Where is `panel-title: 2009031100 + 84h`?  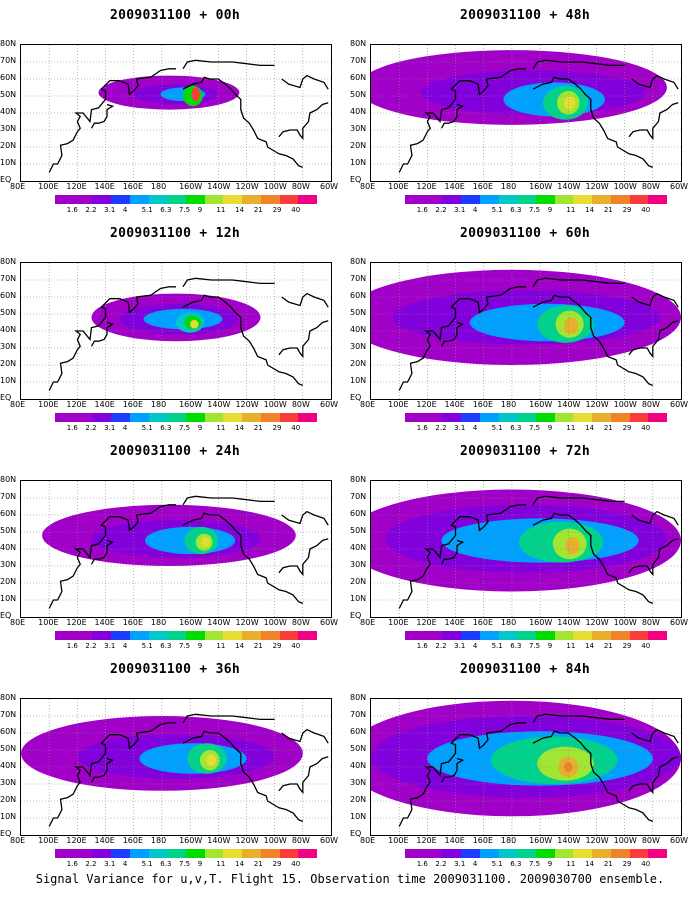 panel-title: 2009031100 + 84h is located at coordinates (525, 669).